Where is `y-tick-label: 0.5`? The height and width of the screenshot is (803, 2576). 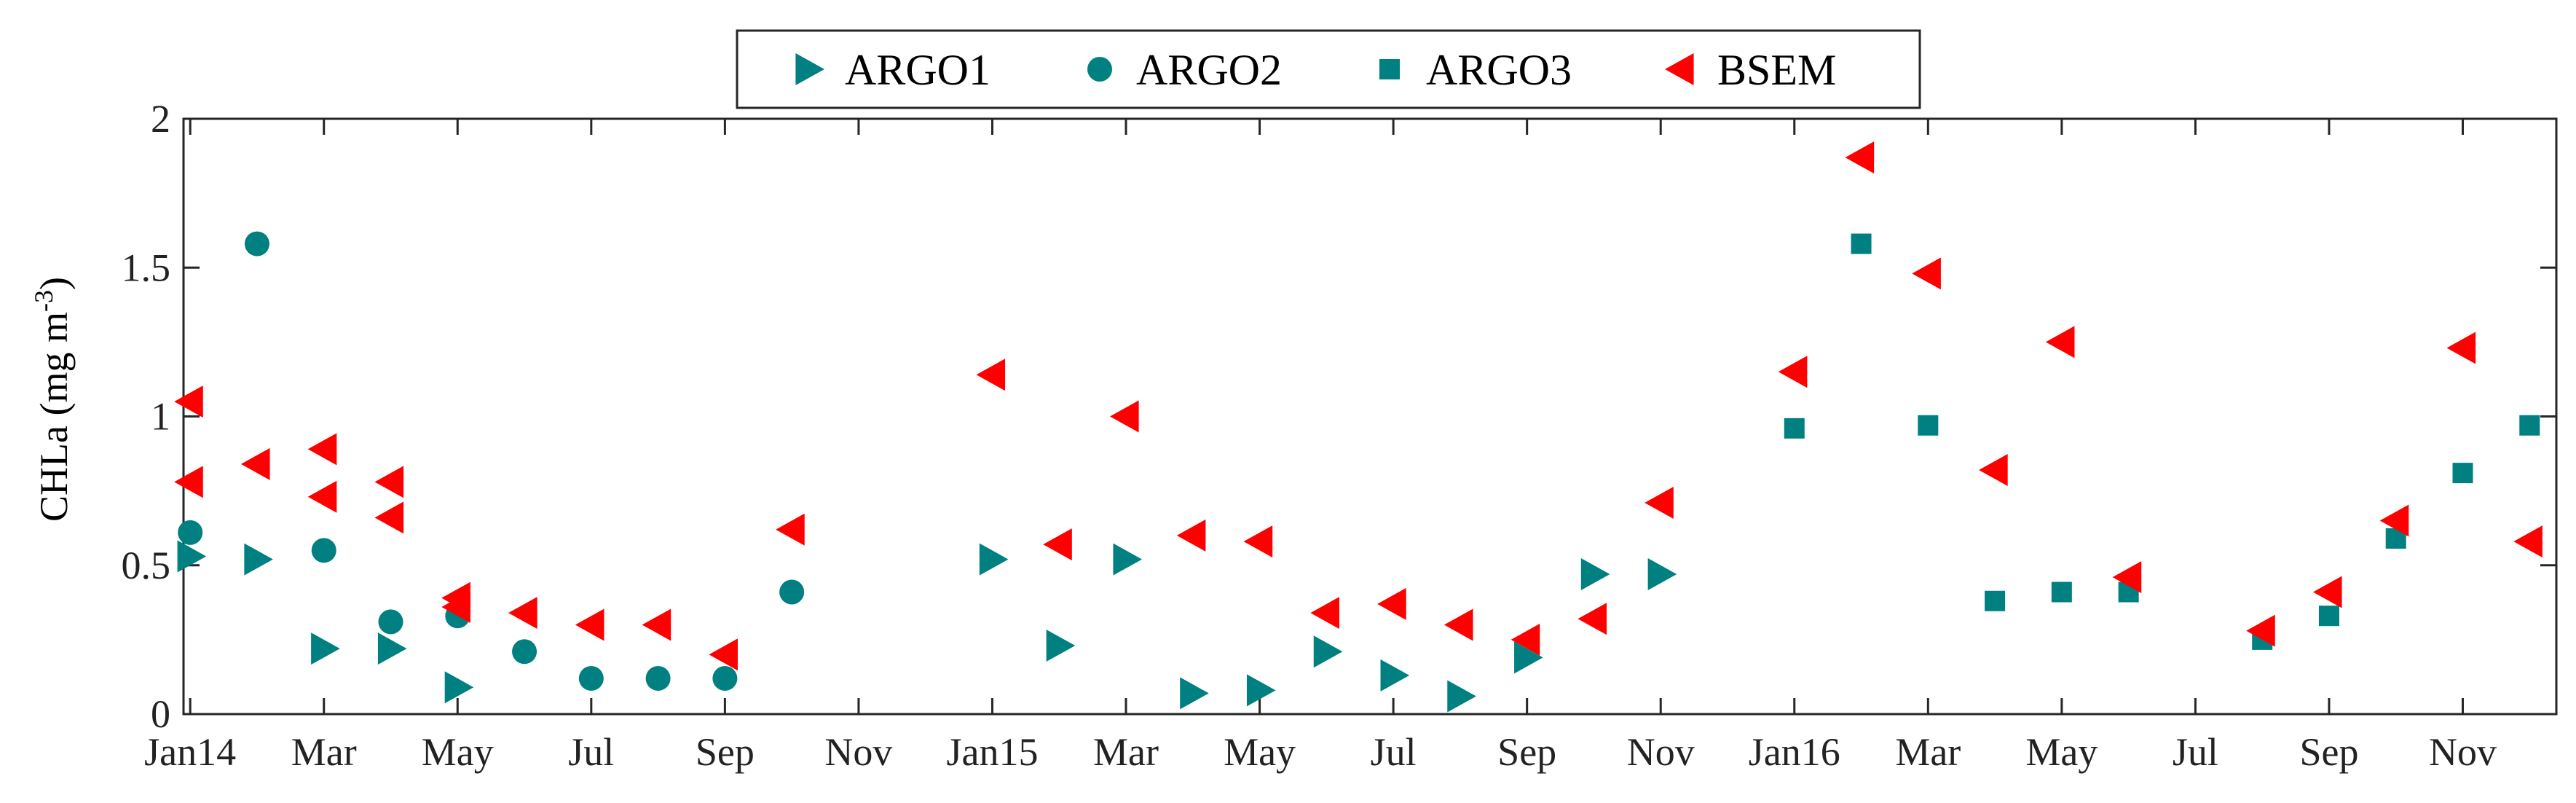 y-tick-label: 0.5 is located at coordinates (146, 565).